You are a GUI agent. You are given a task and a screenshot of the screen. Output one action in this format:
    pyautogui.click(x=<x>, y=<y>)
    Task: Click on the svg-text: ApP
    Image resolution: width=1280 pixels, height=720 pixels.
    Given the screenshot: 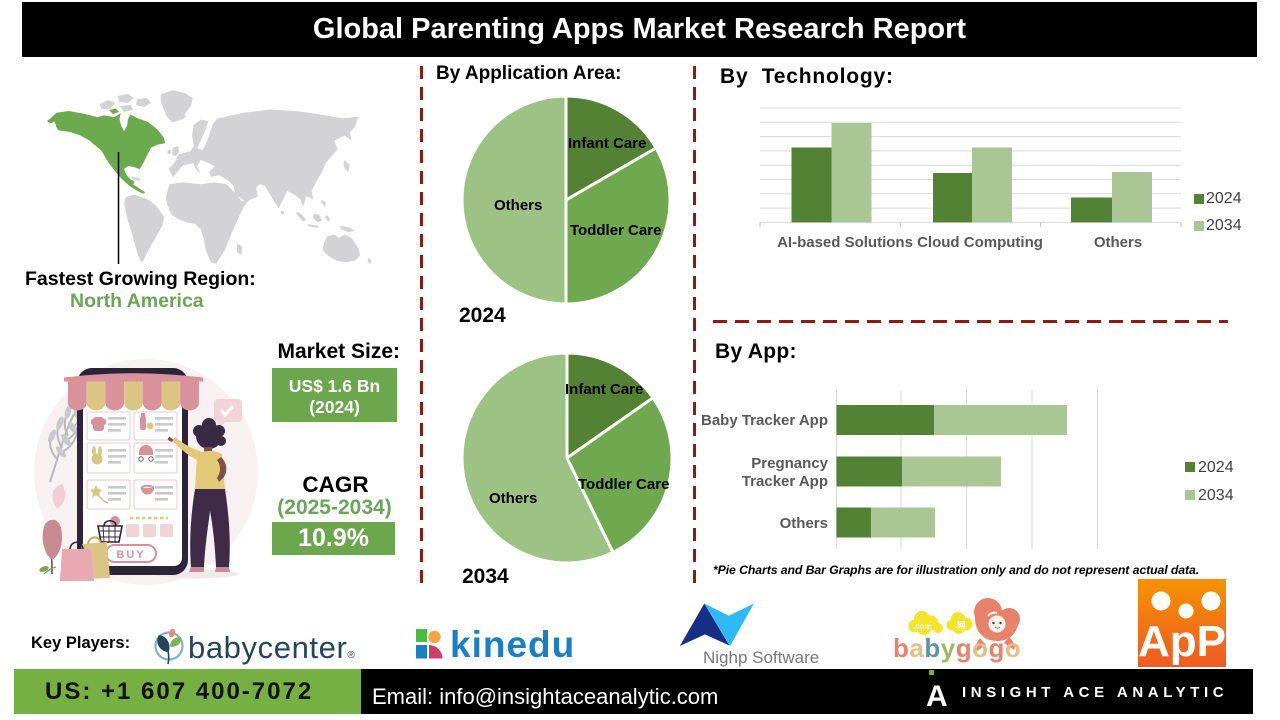 What is the action you would take?
    pyautogui.click(x=1182, y=641)
    